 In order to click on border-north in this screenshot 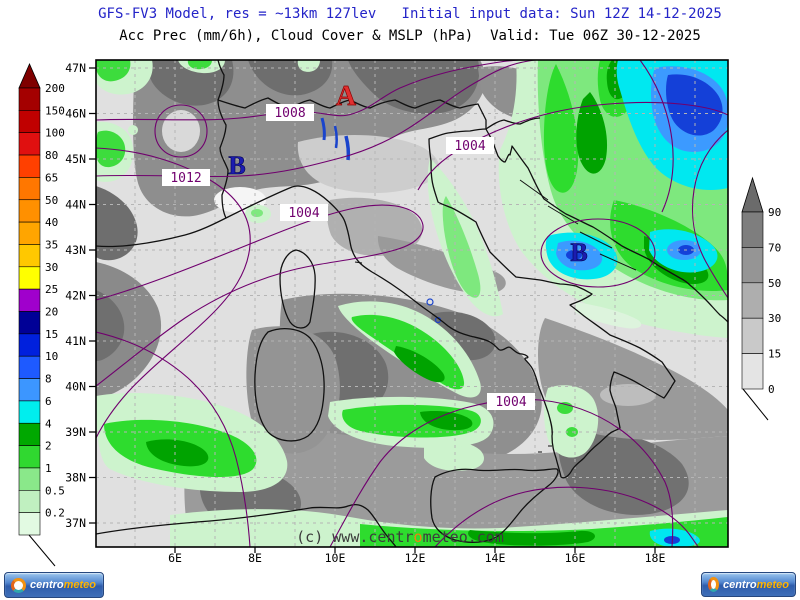, I will do `click(352, 113)`.